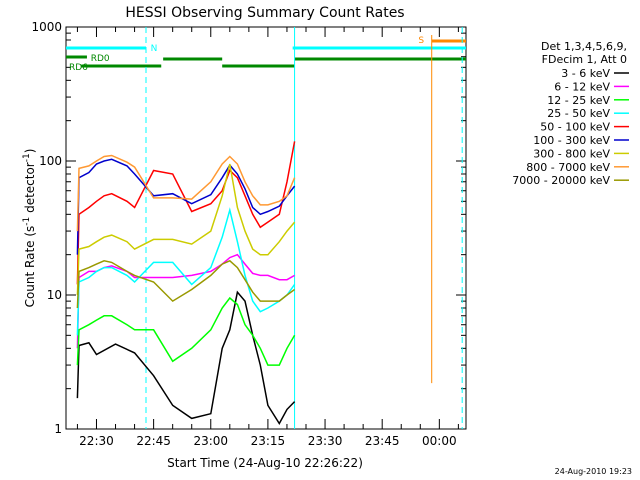 Image resolution: width=640 pixels, height=480 pixels. Describe the element at coordinates (575, 127) in the screenshot. I see `legend-label: 50 - 100 keV` at that location.